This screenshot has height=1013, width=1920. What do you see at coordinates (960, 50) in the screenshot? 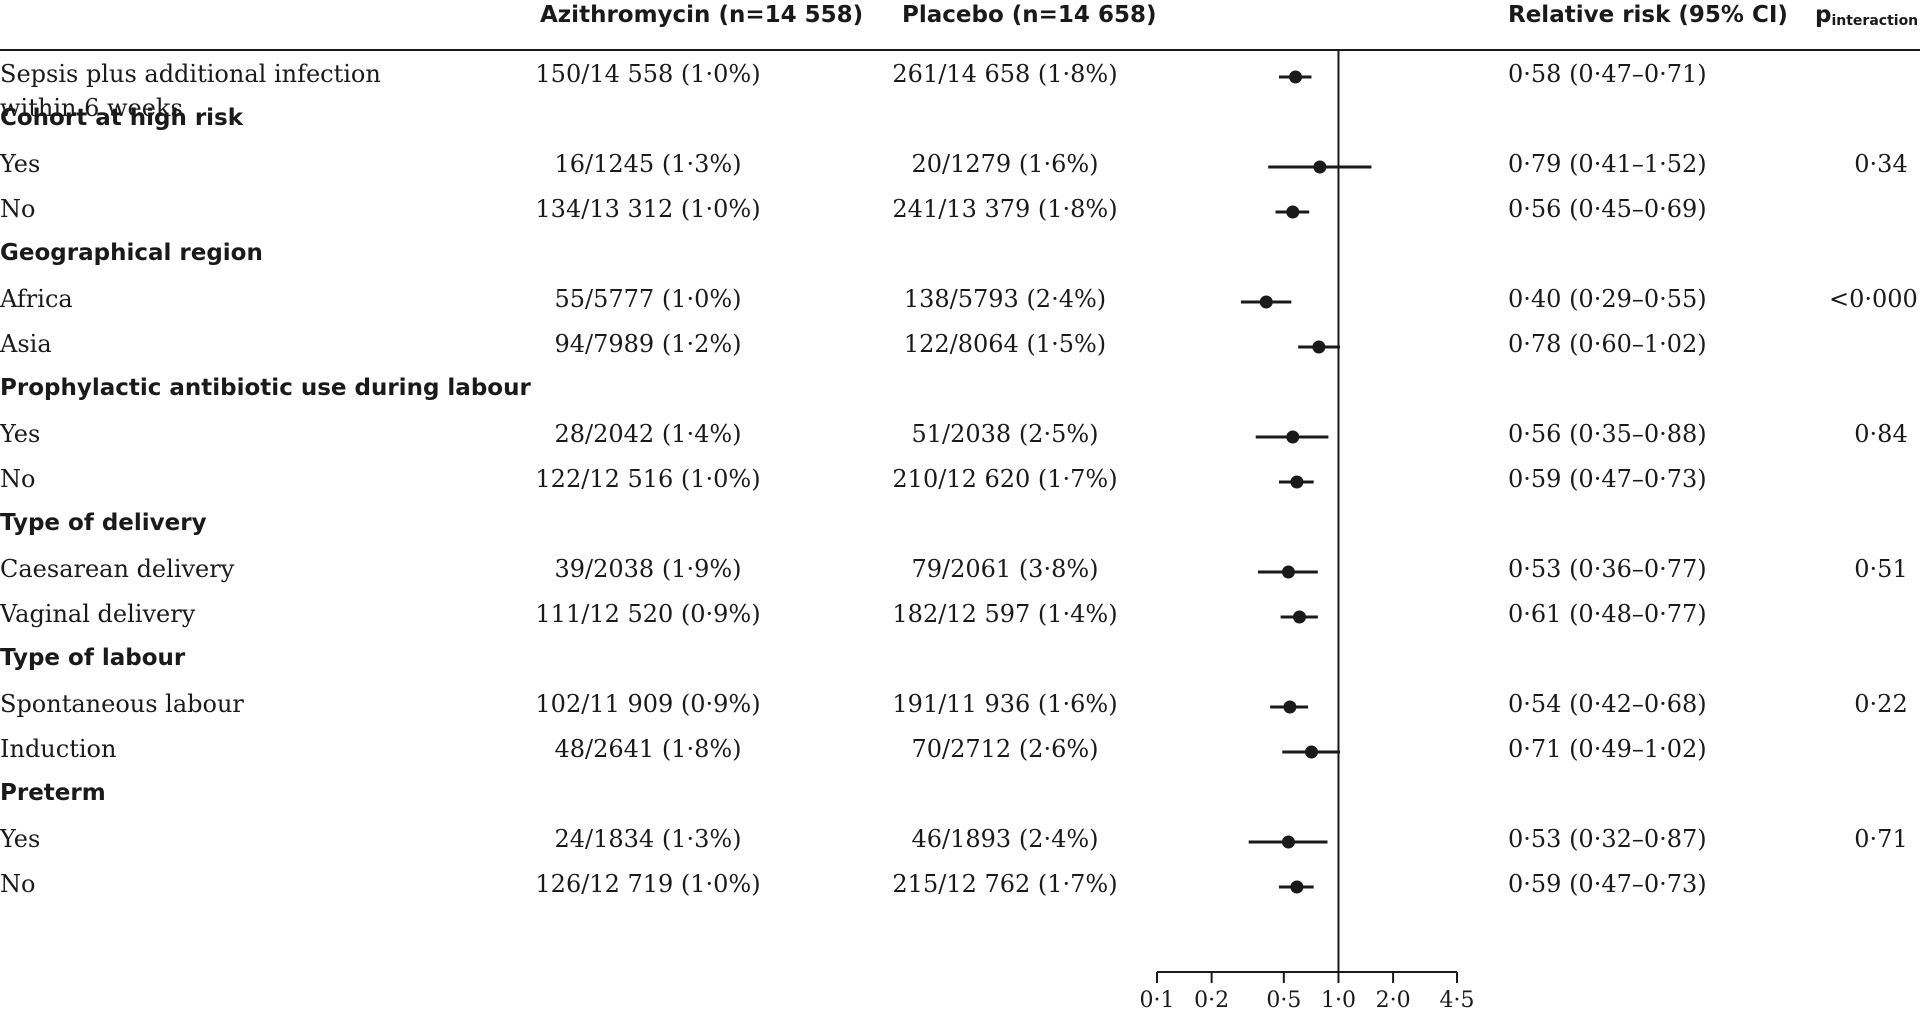
I see `header-rule` at bounding box center [960, 50].